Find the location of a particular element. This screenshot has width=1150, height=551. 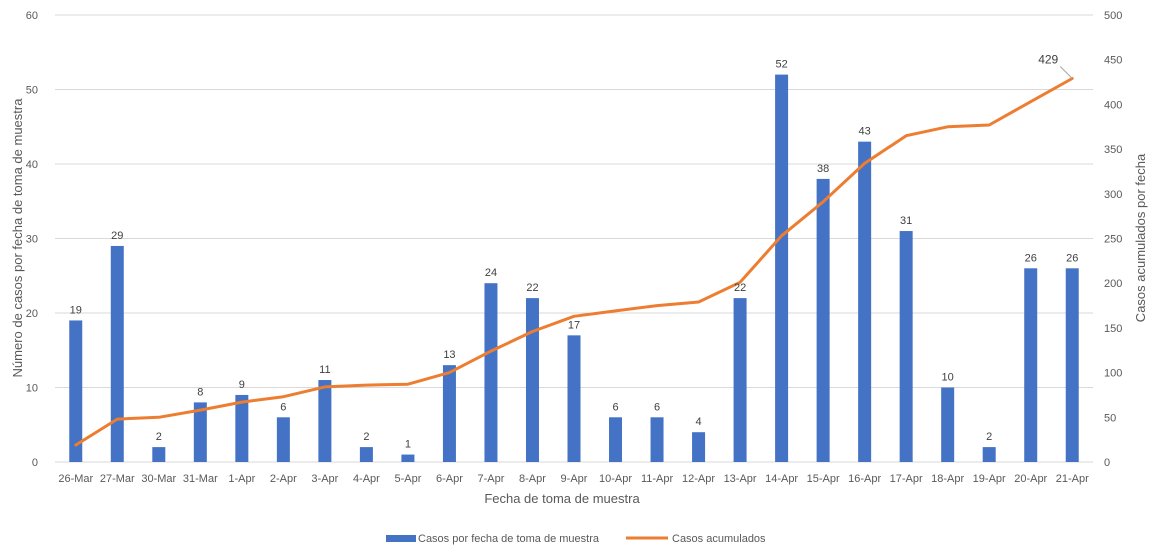

bar-data-label: 29 is located at coordinates (117, 236).